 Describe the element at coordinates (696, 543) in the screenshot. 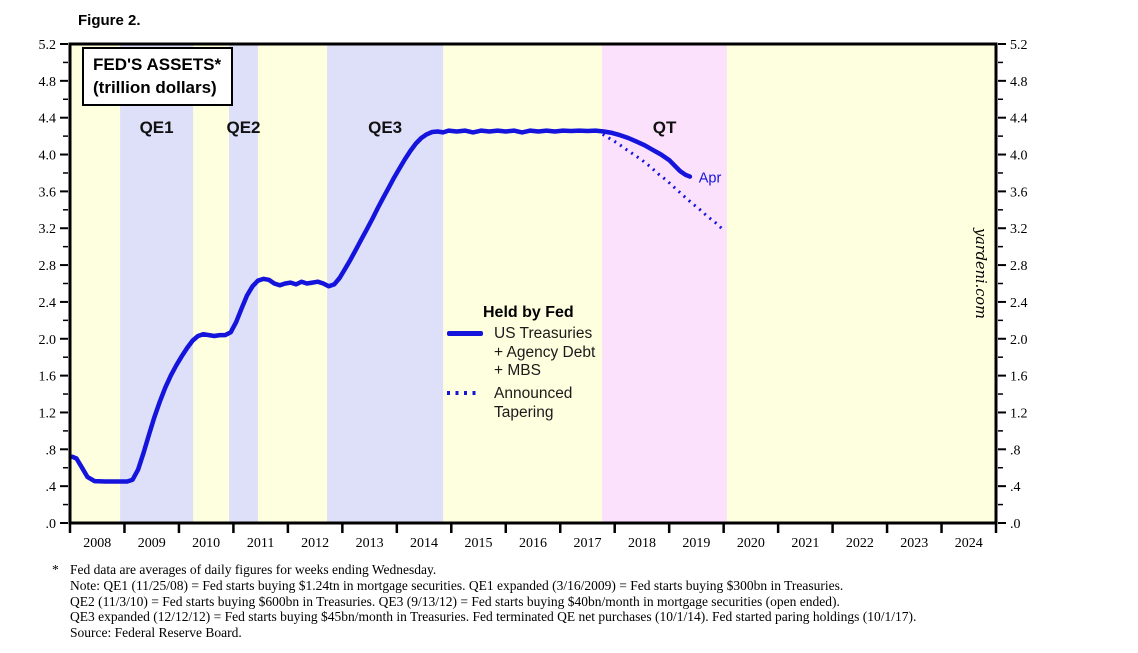

I see `x-axis-year-label: 2019` at that location.